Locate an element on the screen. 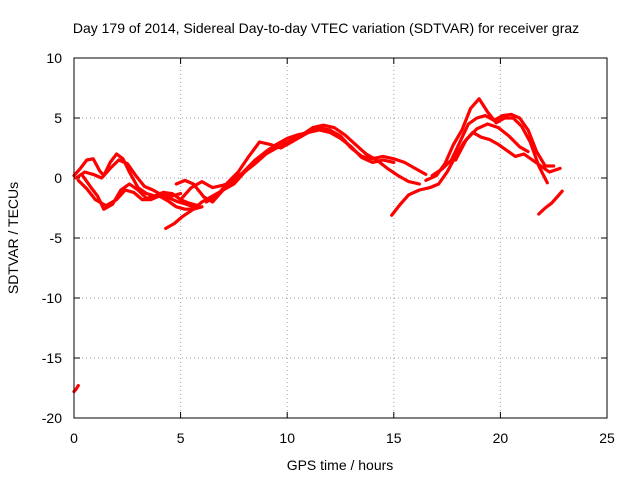 Image resolution: width=640 pixels, height=480 pixels. x-axis-label: GPS time / hours is located at coordinates (340, 465).